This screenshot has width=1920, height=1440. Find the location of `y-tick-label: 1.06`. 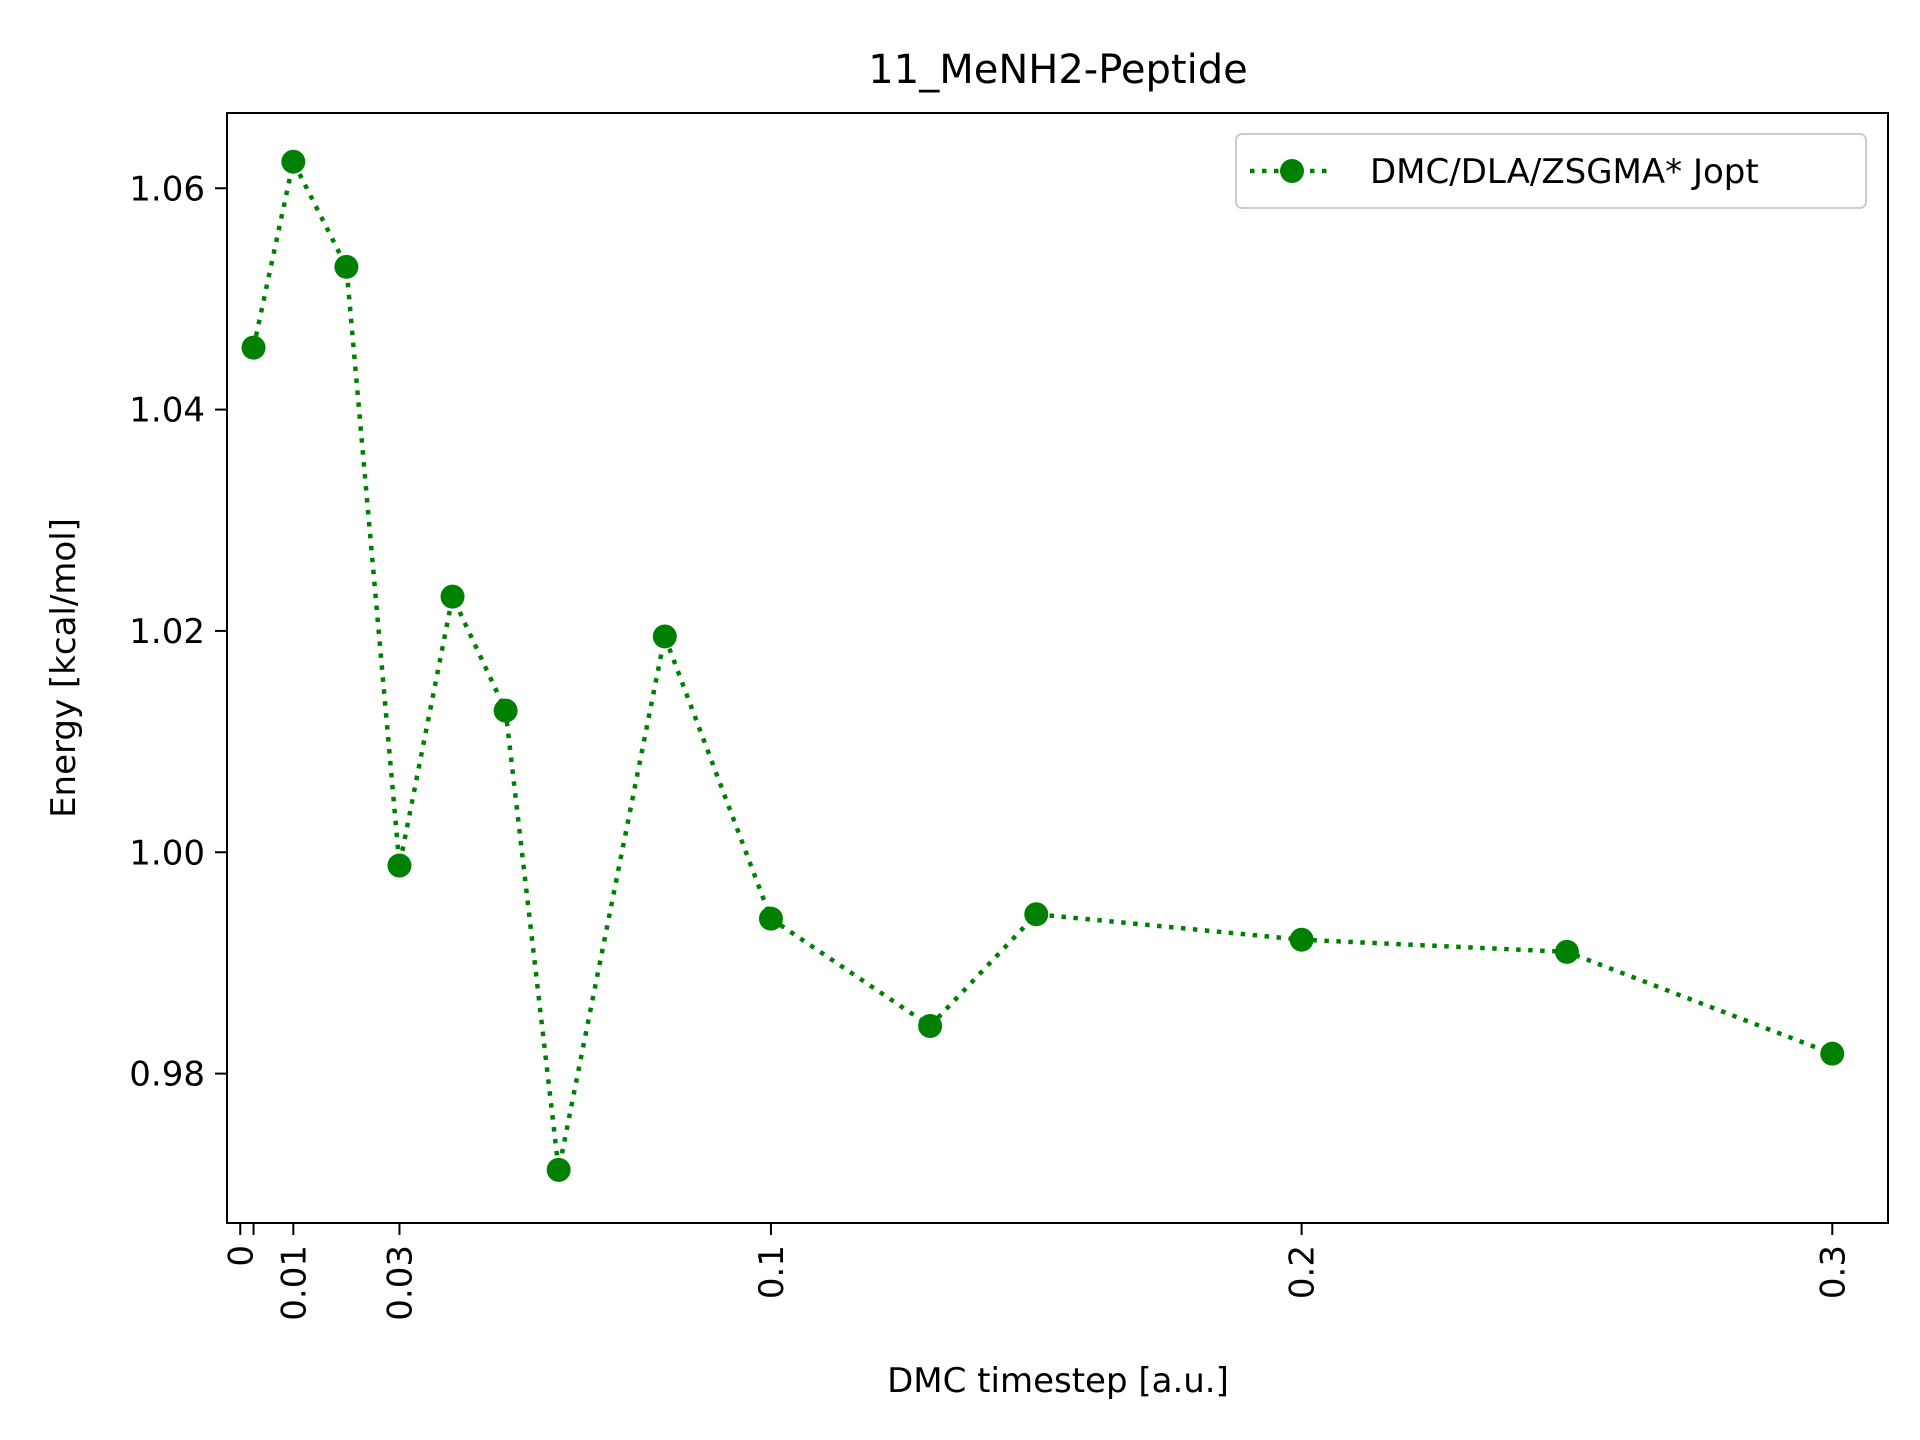

y-tick-label: 1.06 is located at coordinates (167, 189).